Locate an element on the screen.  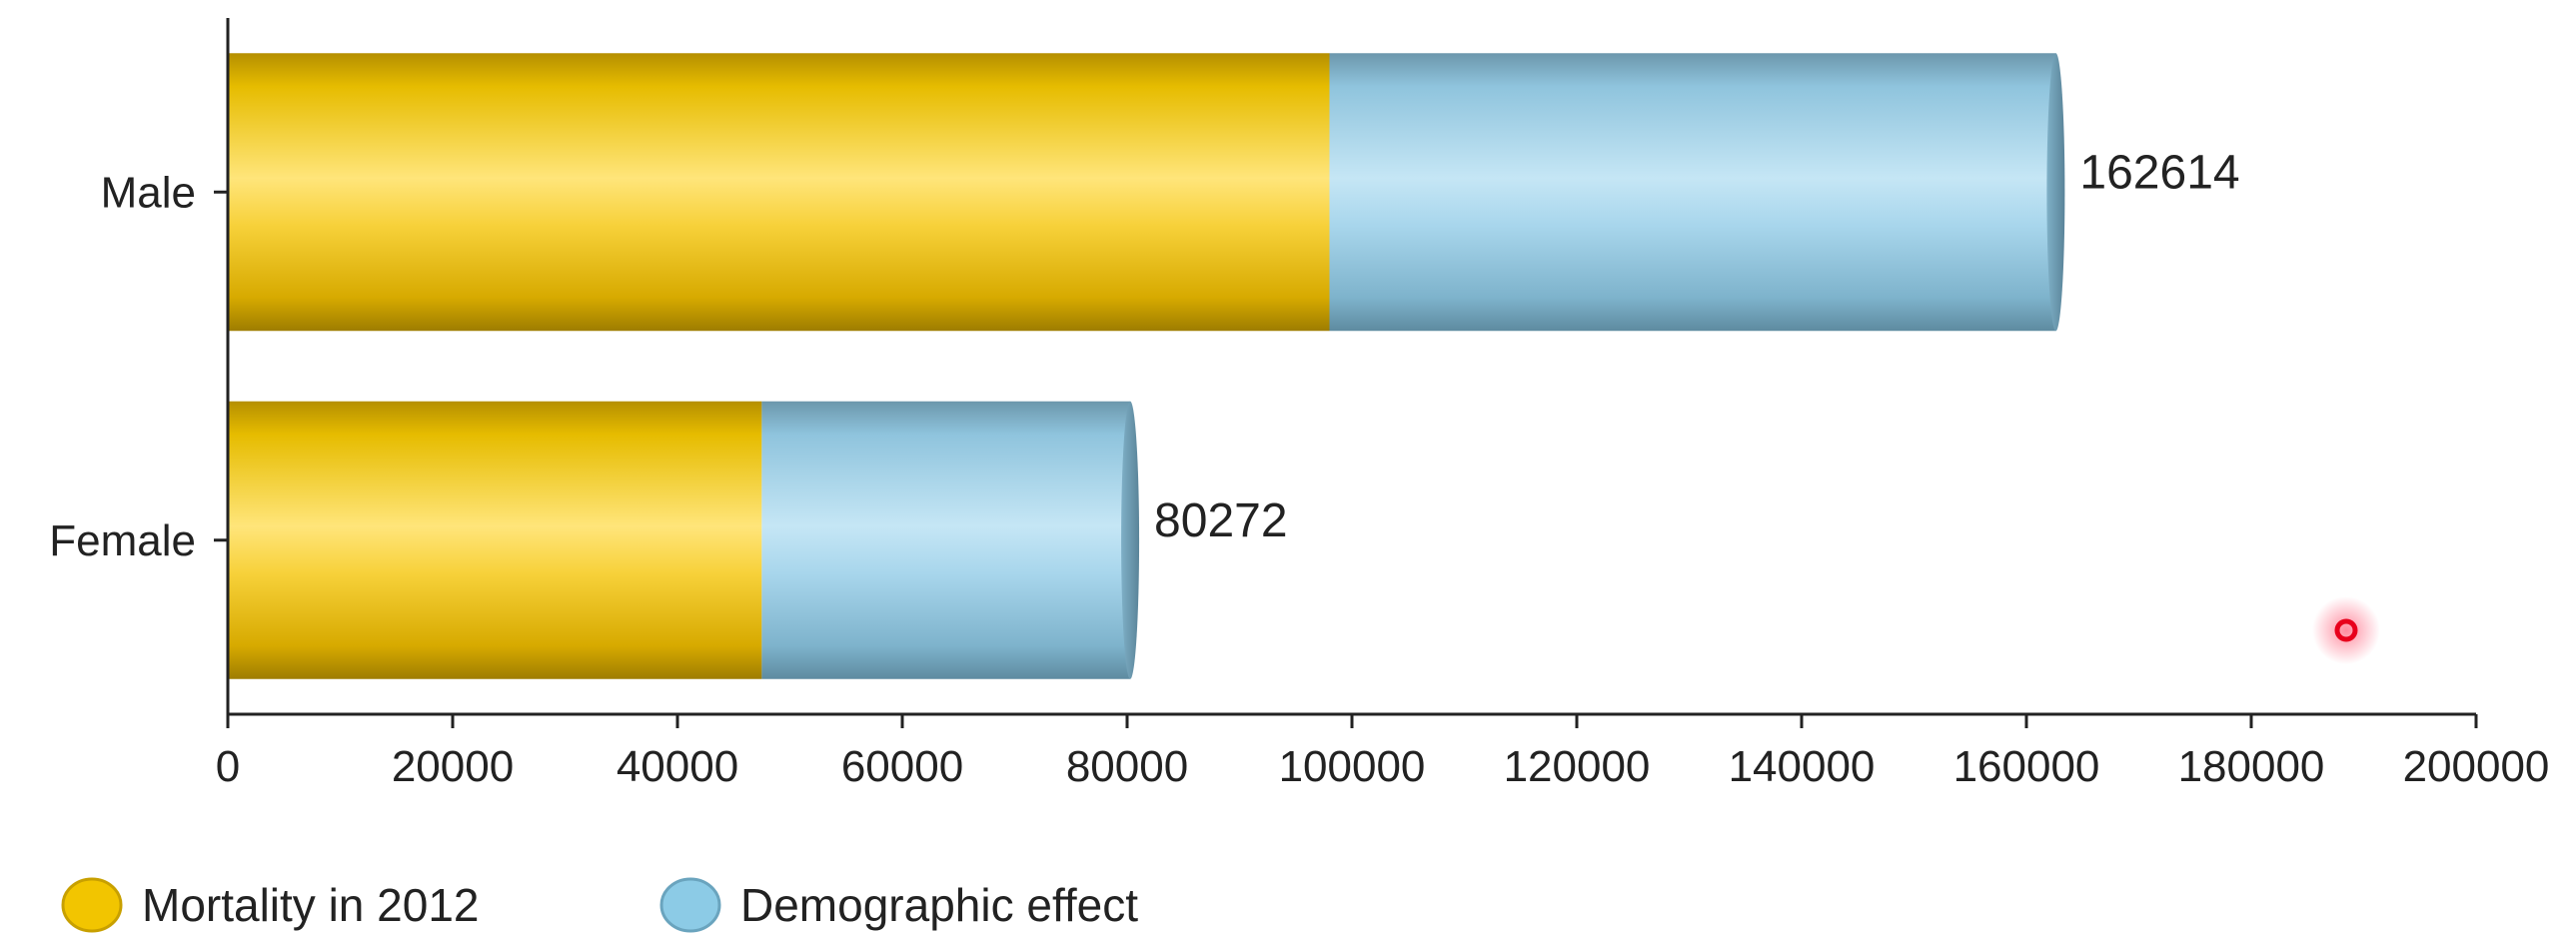
bar-male-end-cap is located at coordinates (2055, 192).